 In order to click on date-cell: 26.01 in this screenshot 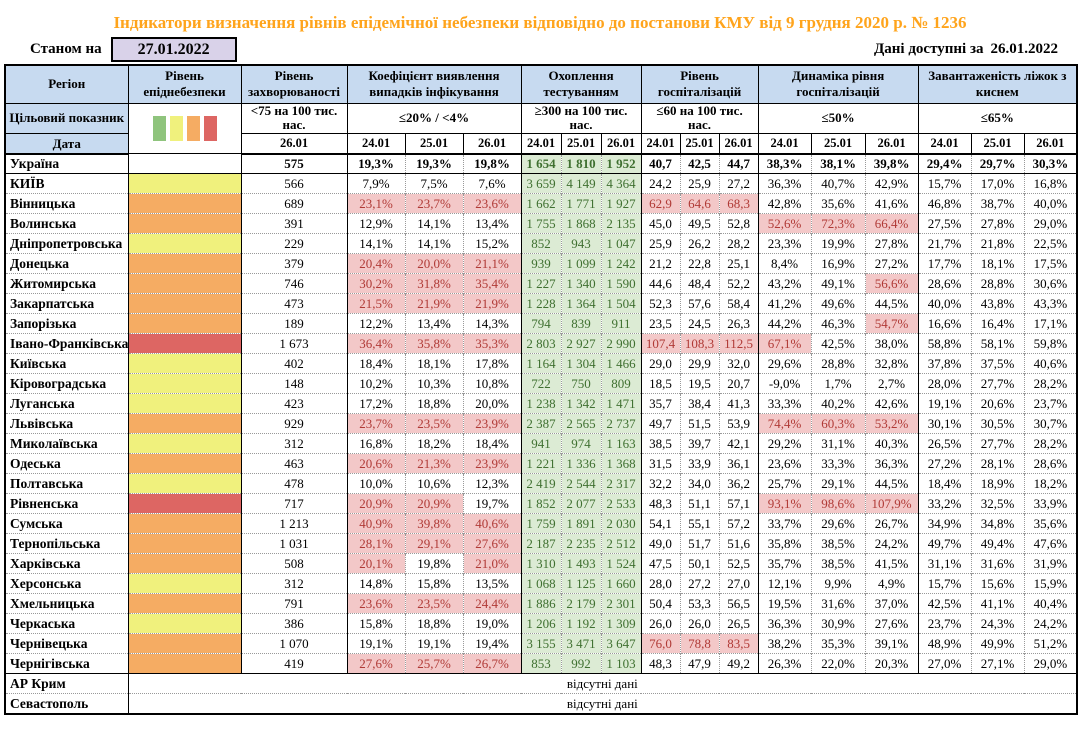, I will do `click(294, 144)`.